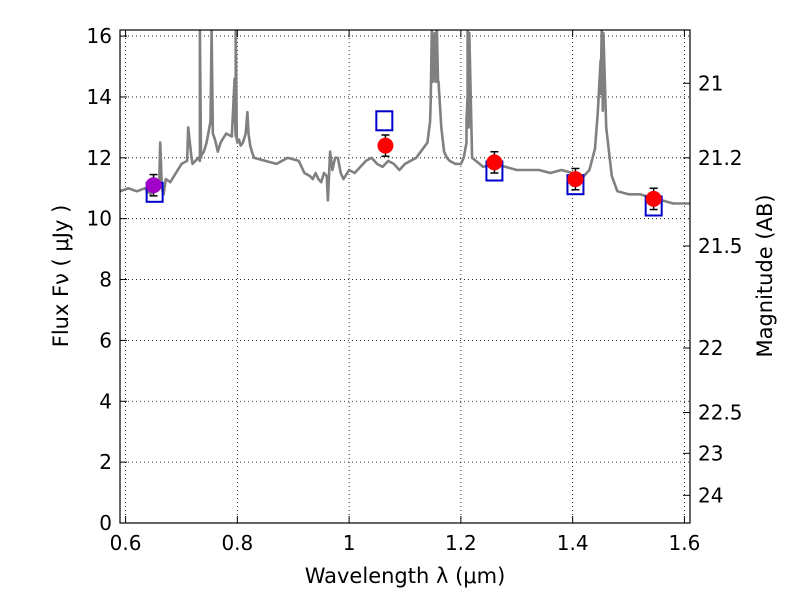  I want to click on y2-tick-label: 21.2, so click(720, 158).